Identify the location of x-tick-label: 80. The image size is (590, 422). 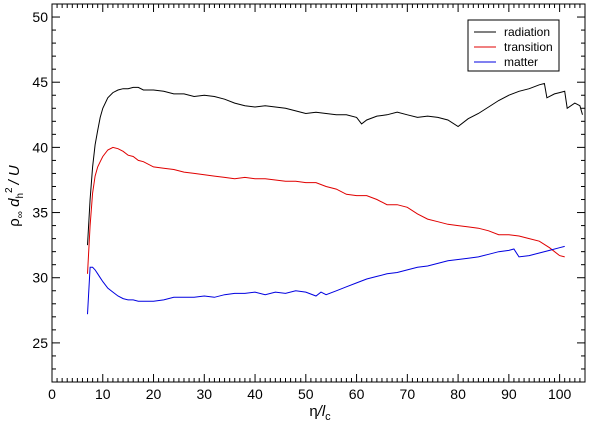
(458, 394).